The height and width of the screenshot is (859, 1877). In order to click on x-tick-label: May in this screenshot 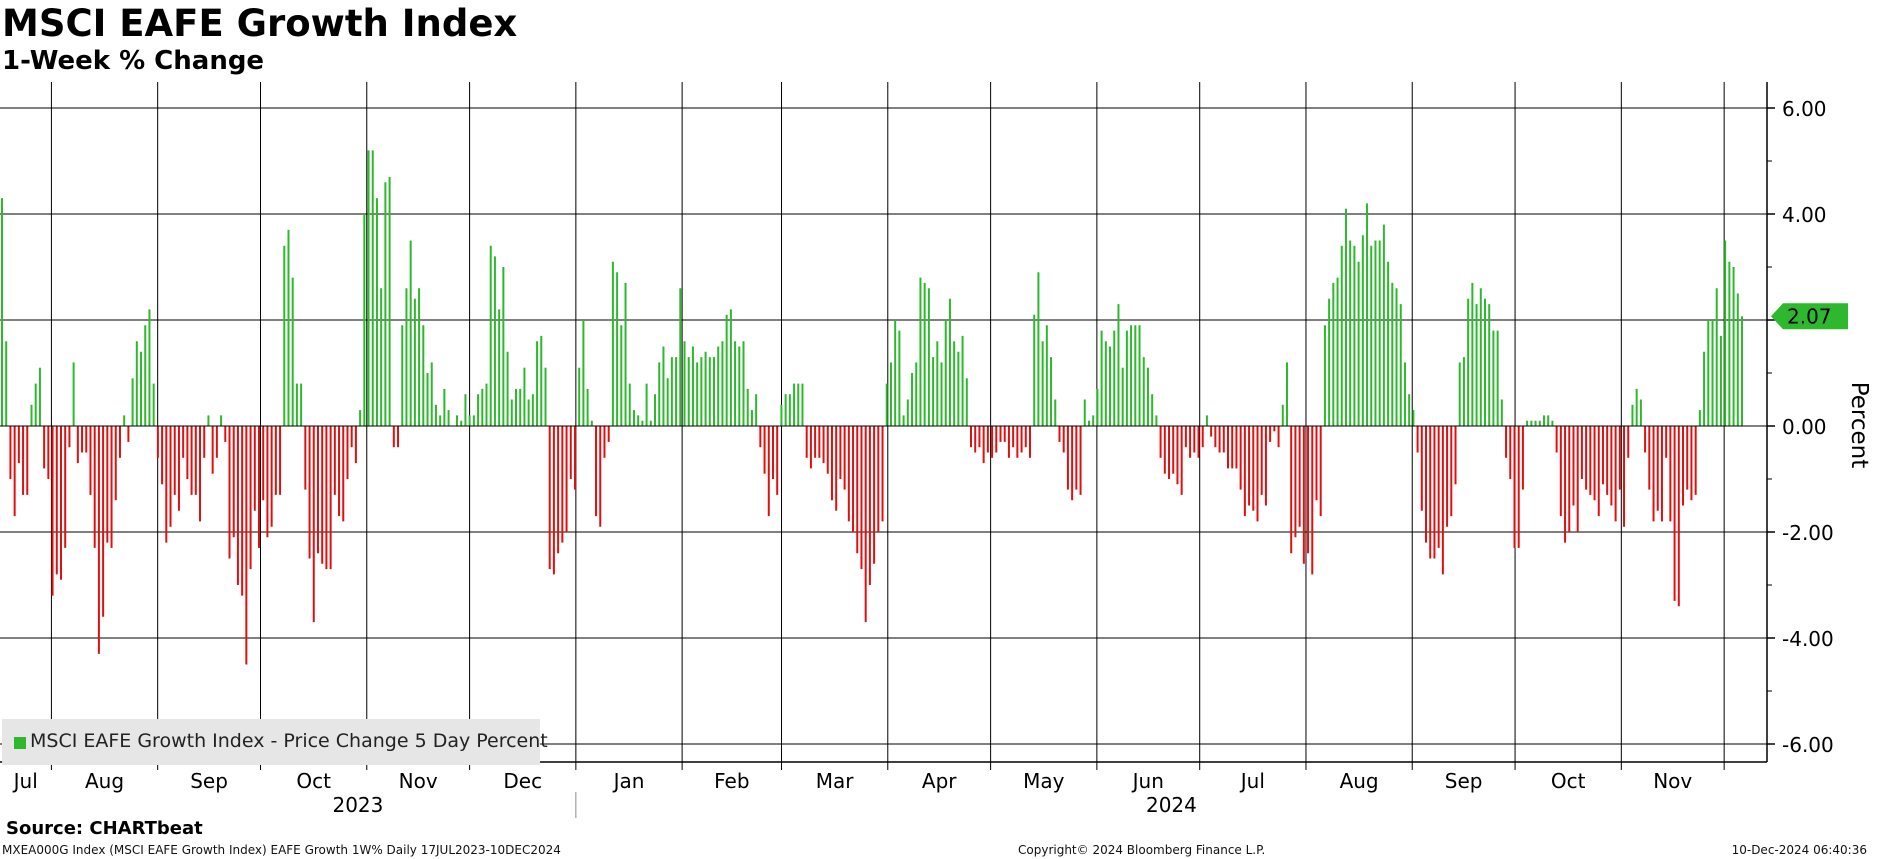, I will do `click(1044, 781)`.